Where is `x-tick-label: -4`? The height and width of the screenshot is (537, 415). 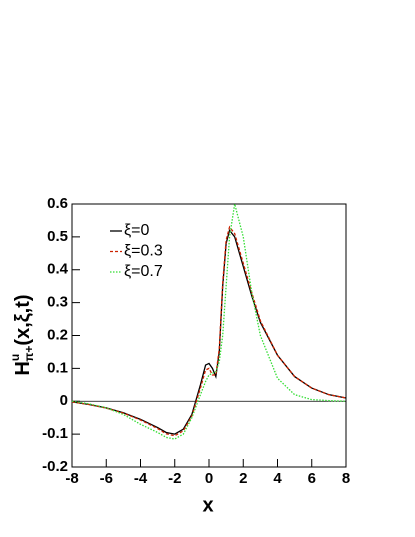 x-tick-label: -4 is located at coordinates (141, 478).